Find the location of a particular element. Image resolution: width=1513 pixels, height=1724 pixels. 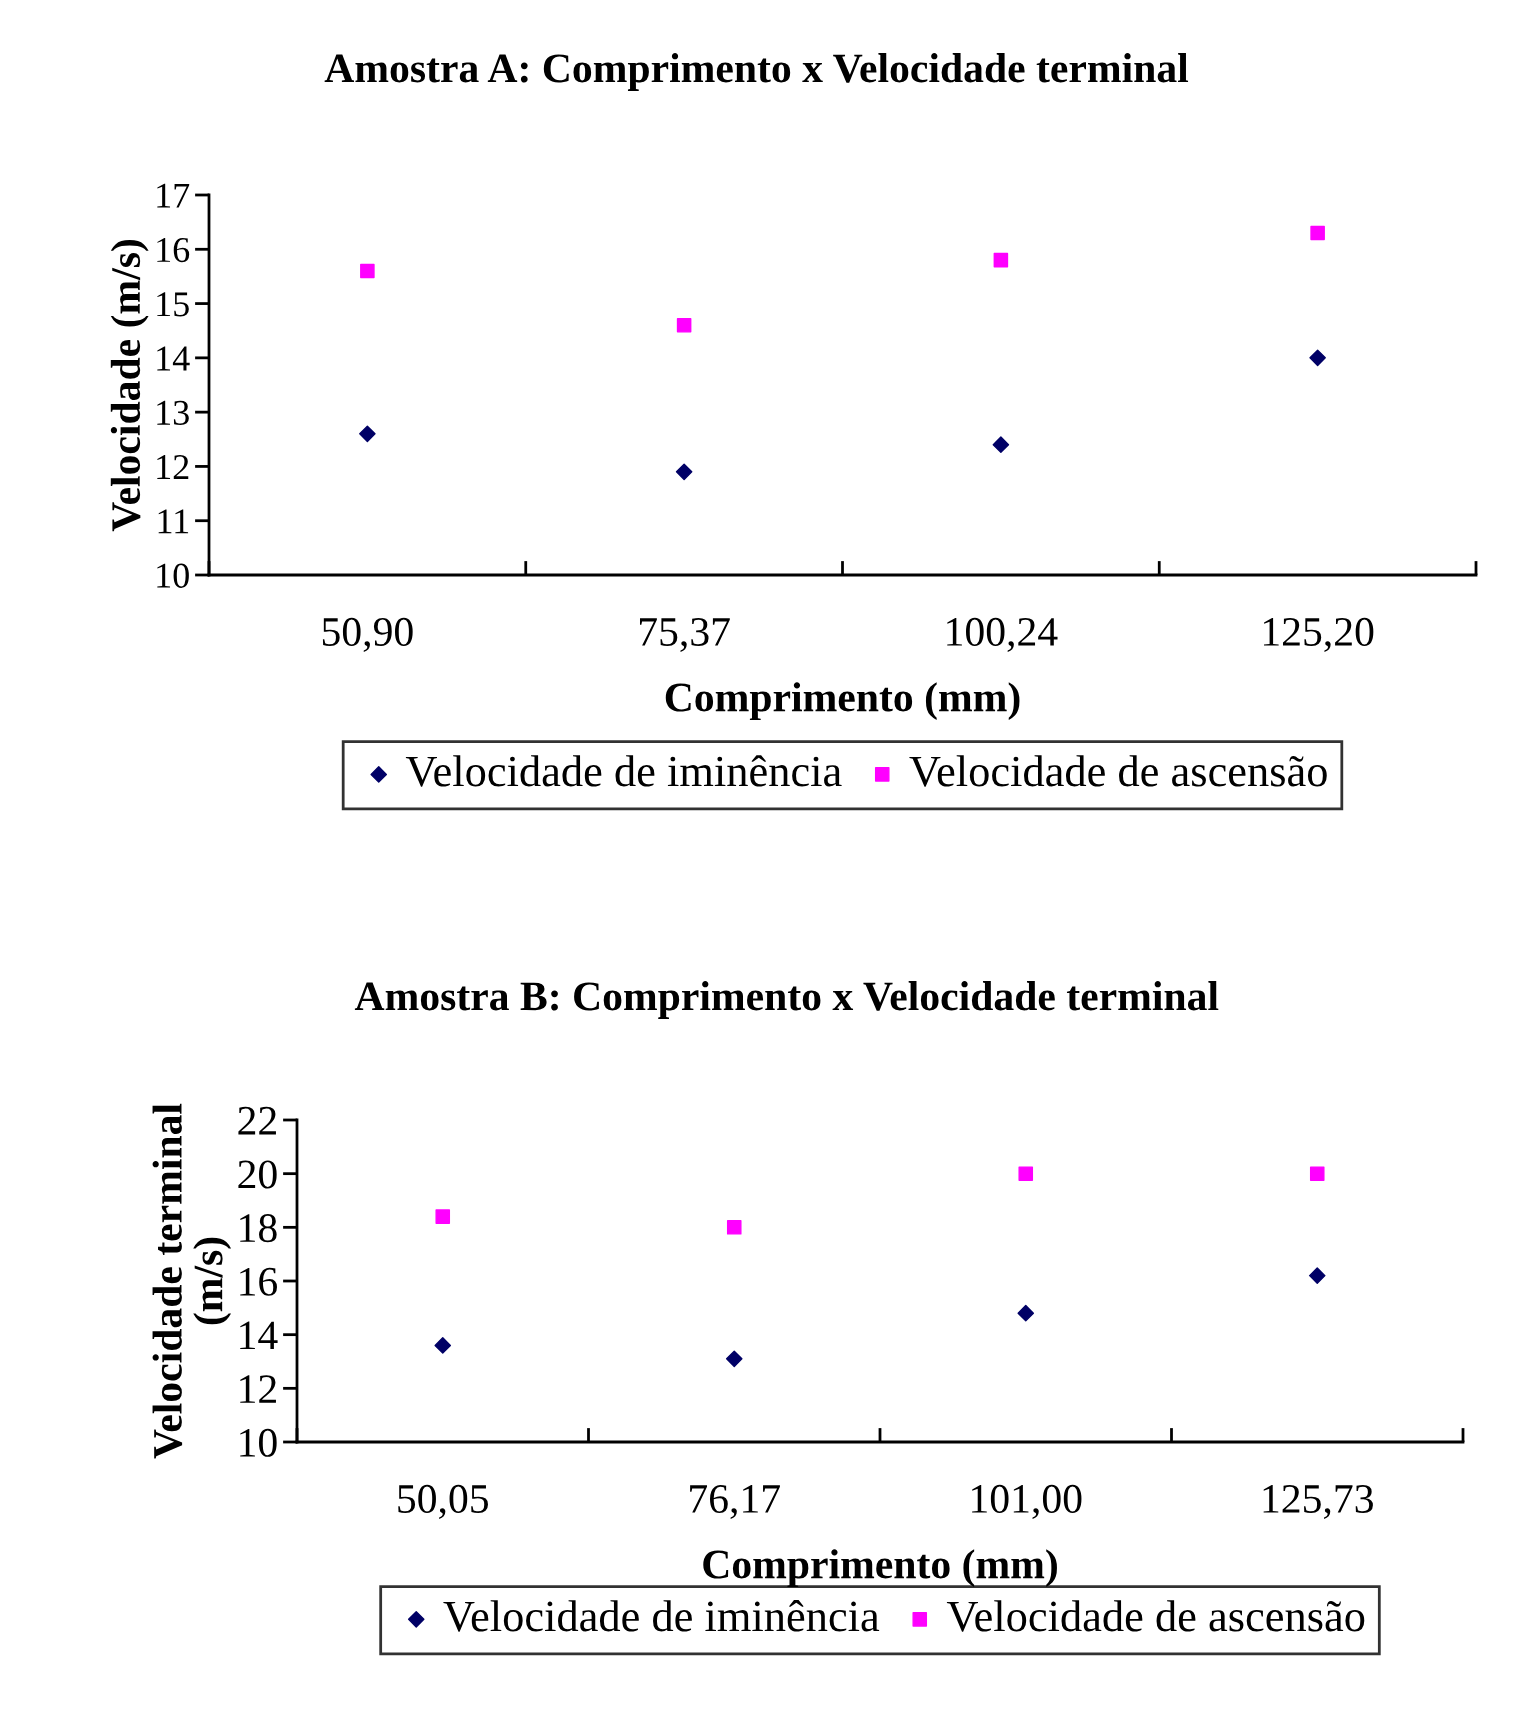

chart-title: Amostra B: Comprimento x Velocidade terminal is located at coordinates (786, 1000).